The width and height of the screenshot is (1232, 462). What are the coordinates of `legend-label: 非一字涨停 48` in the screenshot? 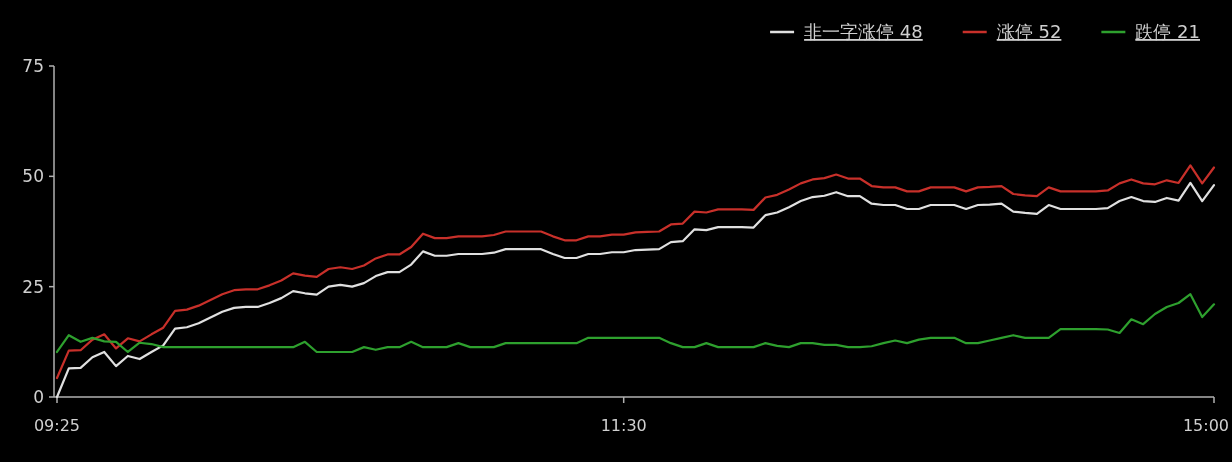 It's located at (863, 31).